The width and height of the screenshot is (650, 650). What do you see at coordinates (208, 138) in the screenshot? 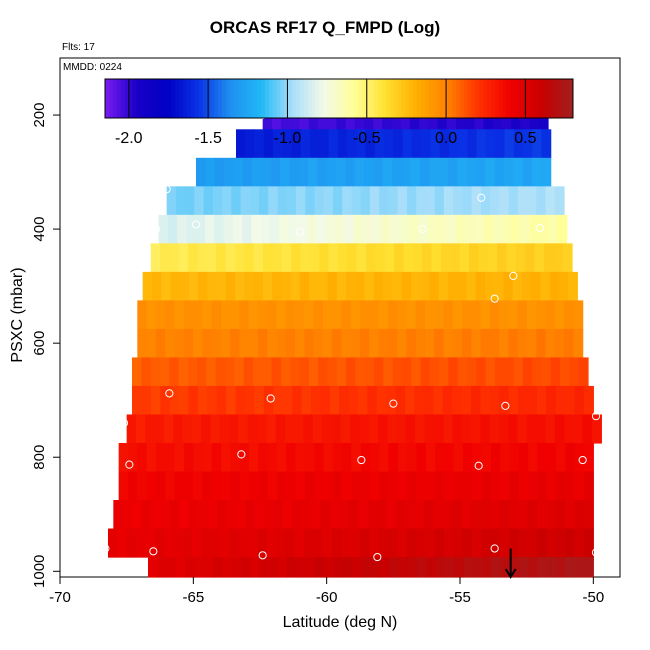
I see `colorbar-tick-label: -1.5` at bounding box center [208, 138].